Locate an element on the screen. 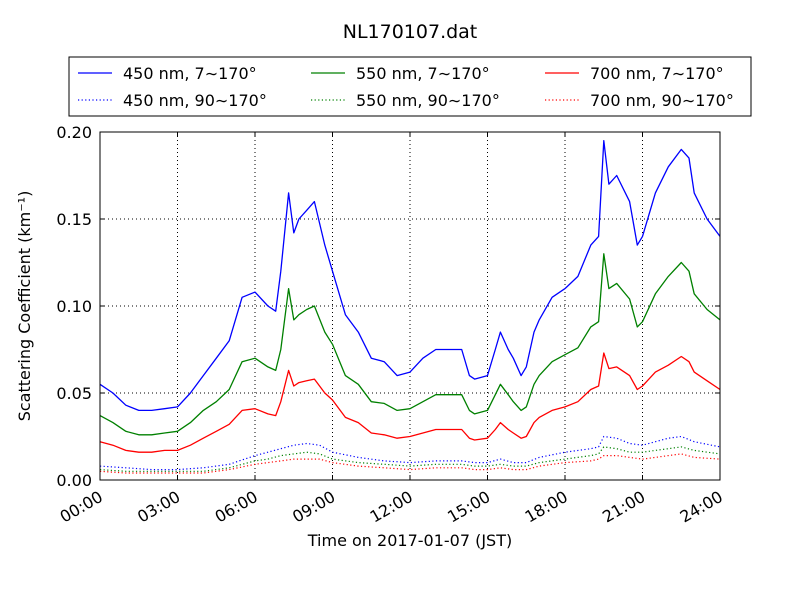 Image resolution: width=800 pixels, height=600 pixels. legend-box is located at coordinates (410, 86).